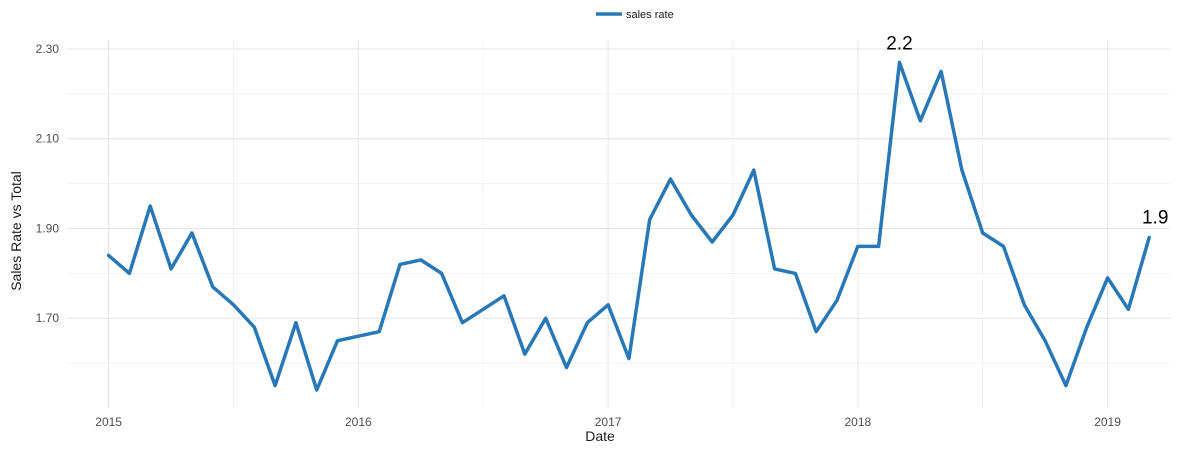  What do you see at coordinates (608, 422) in the screenshot?
I see `x-tick-label: 2017` at bounding box center [608, 422].